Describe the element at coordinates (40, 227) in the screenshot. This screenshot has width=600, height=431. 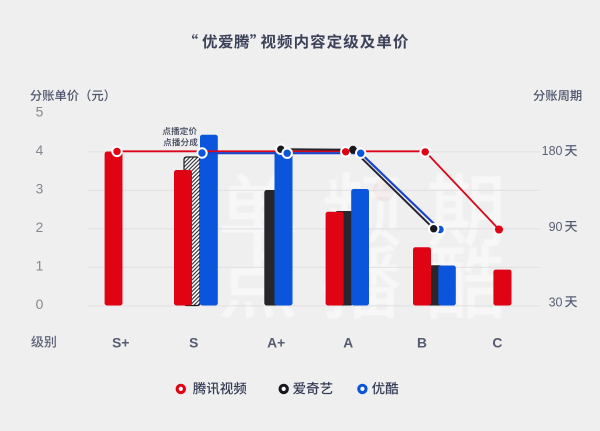
I see `svg-text: 2` at that location.